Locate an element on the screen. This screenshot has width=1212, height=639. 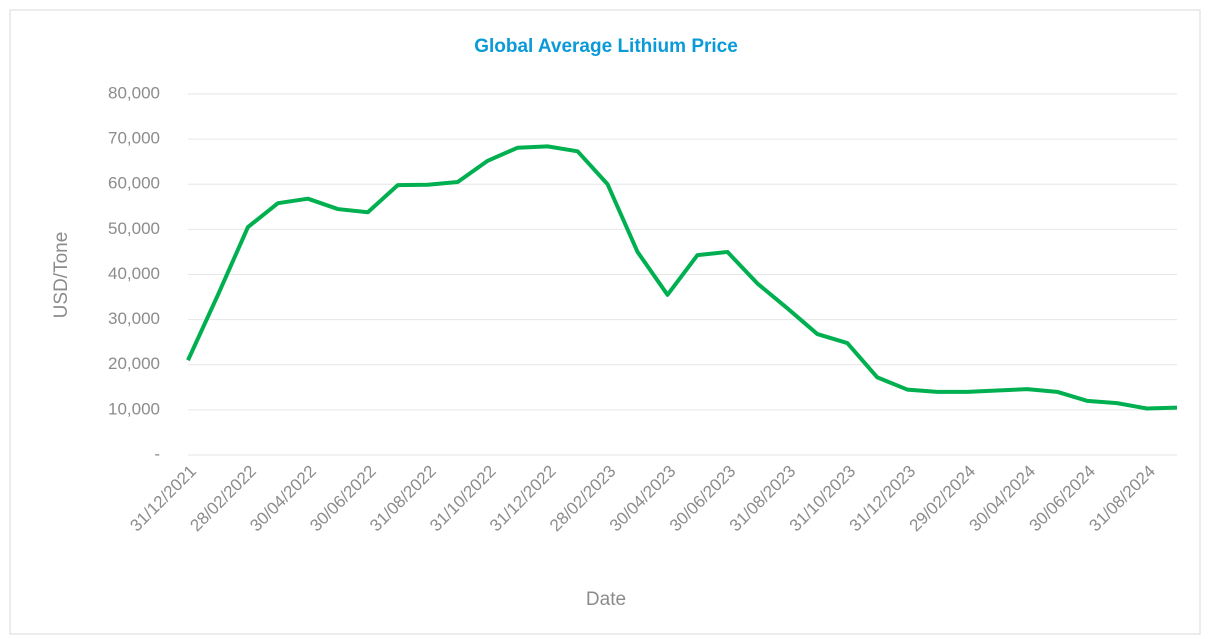
chart-title: Global Average Lithium Price is located at coordinates (606, 46).